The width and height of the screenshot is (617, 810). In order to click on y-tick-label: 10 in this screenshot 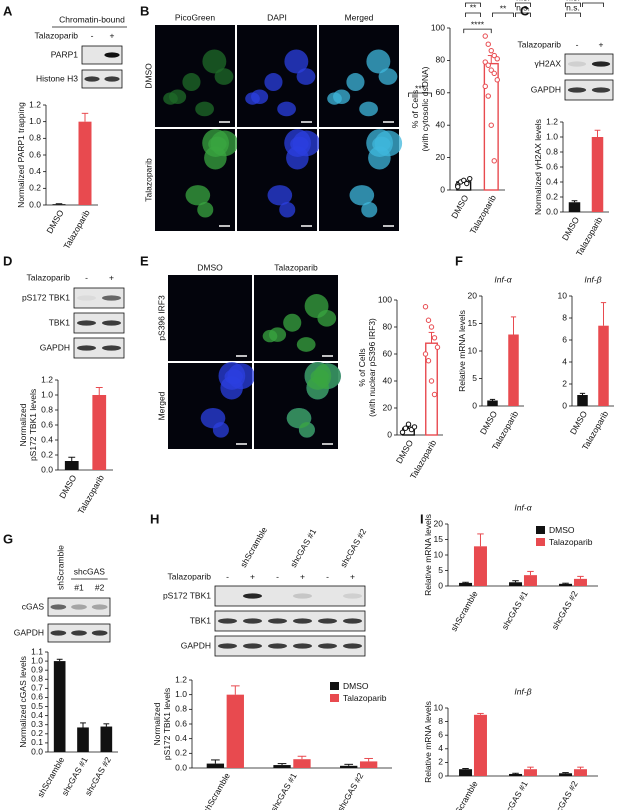, I will do `click(473, 350)`.